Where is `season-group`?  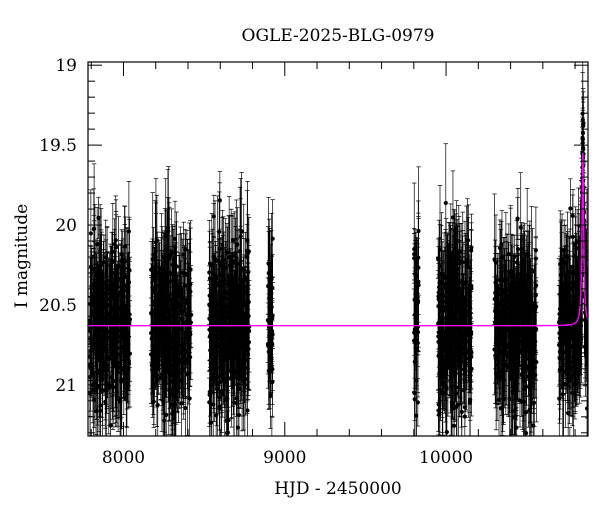 season-group is located at coordinates (171, 301).